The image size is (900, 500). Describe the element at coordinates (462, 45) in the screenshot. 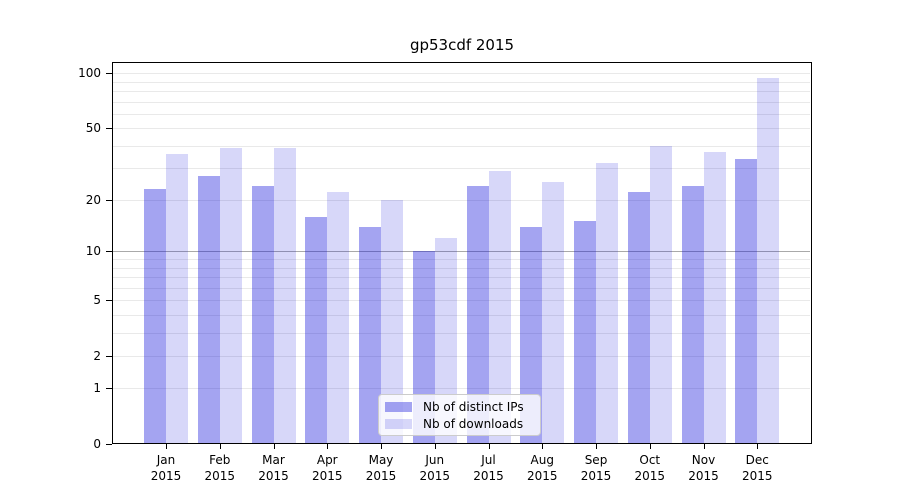

I see `chart-title: gp53cdf 2015` at that location.